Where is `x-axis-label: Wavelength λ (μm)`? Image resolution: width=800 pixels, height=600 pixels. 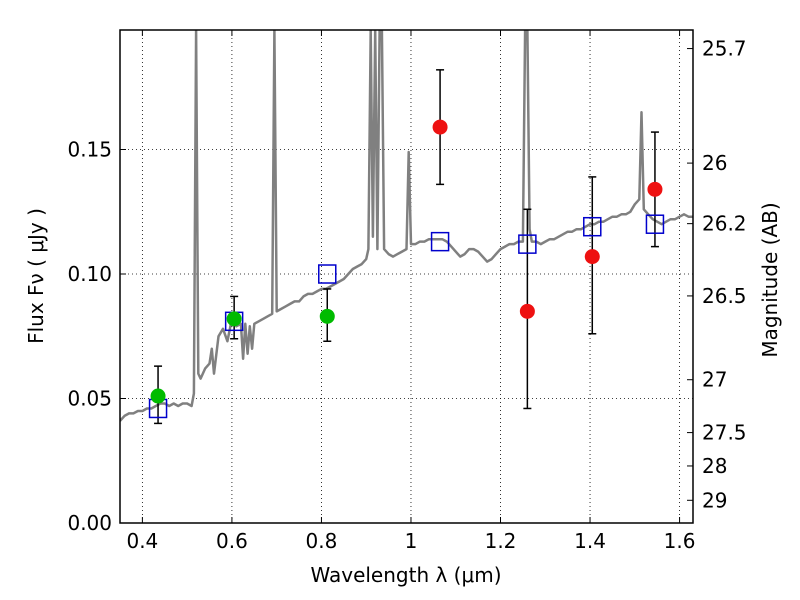 x-axis-label: Wavelength λ (μm) is located at coordinates (405, 575).